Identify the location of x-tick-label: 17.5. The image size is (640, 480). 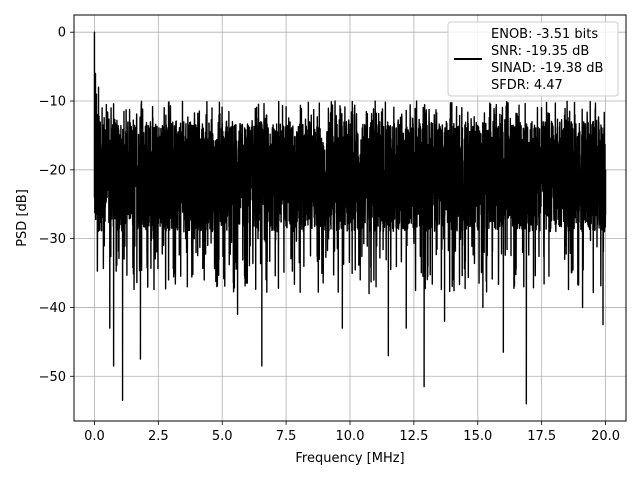
(541, 436).